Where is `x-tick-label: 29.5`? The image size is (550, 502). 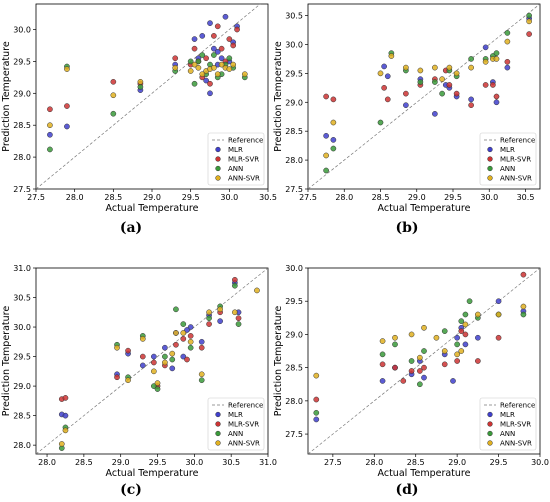 x-tick-label: 29.5 is located at coordinates (499, 462).